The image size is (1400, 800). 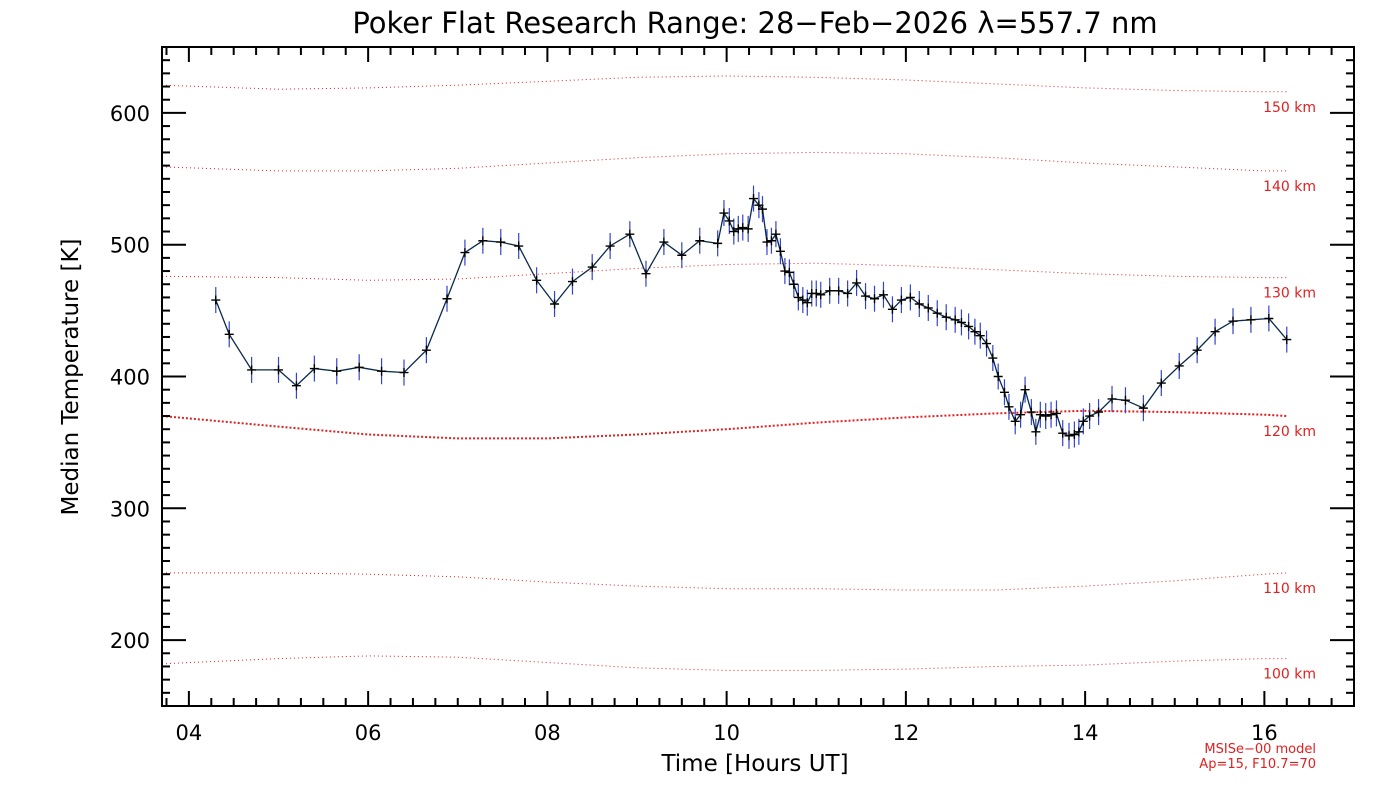 What do you see at coordinates (130, 114) in the screenshot?
I see `y-tick-label: 600` at bounding box center [130, 114].